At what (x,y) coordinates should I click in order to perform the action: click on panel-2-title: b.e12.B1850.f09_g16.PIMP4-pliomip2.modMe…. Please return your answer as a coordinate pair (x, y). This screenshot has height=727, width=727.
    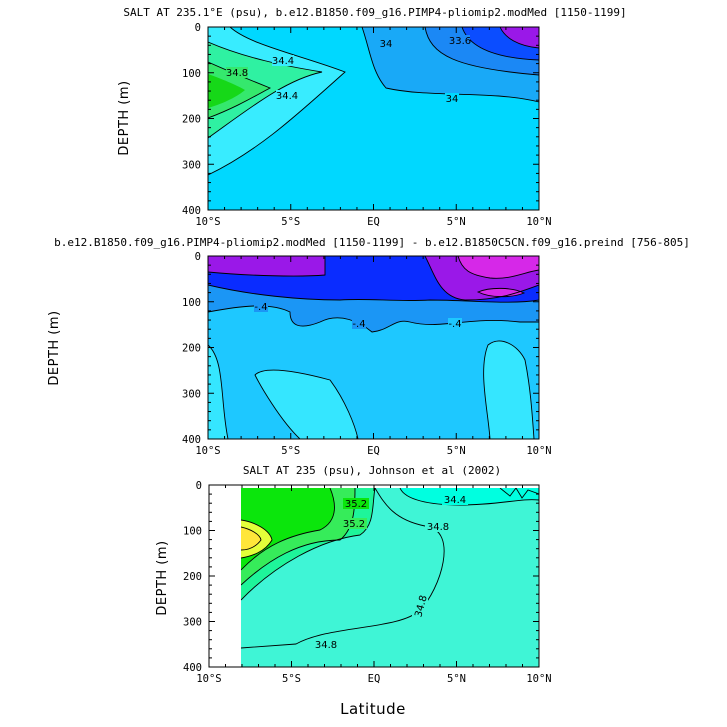
    Looking at the image, I should click on (372, 242).